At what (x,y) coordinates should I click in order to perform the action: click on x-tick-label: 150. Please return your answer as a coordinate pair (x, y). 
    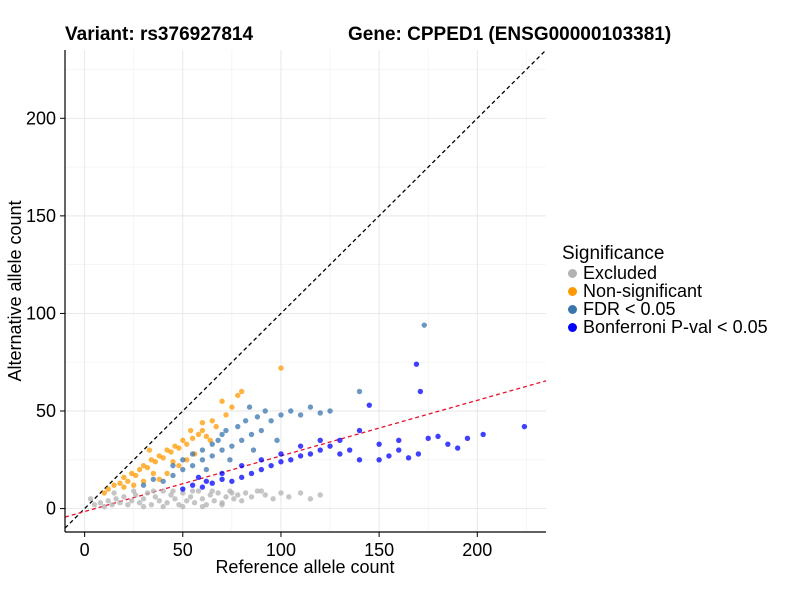
    Looking at the image, I should click on (379, 550).